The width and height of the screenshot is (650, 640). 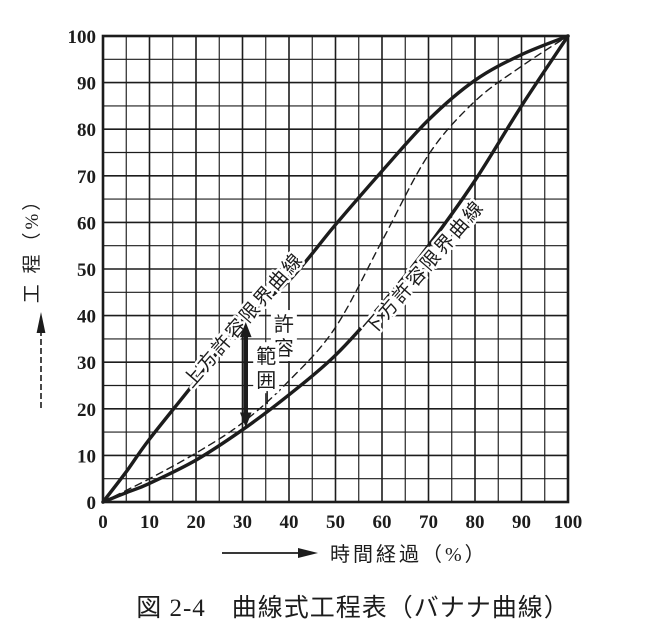 What do you see at coordinates (284, 324) in the screenshot?
I see `tolerance-range-label-char: 許` at bounding box center [284, 324].